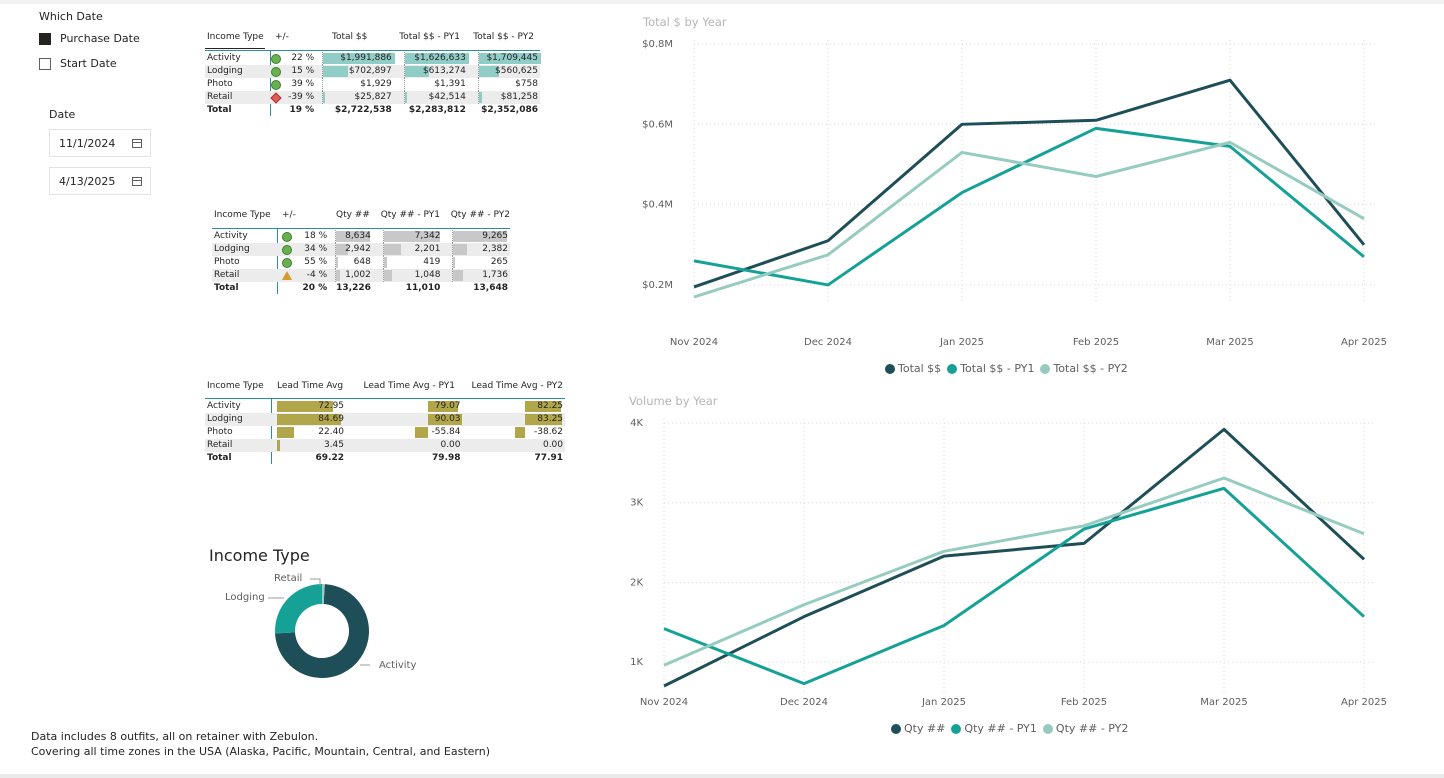  Describe the element at coordinates (353, 288) in the screenshot. I see `total-value: 13,226` at that location.